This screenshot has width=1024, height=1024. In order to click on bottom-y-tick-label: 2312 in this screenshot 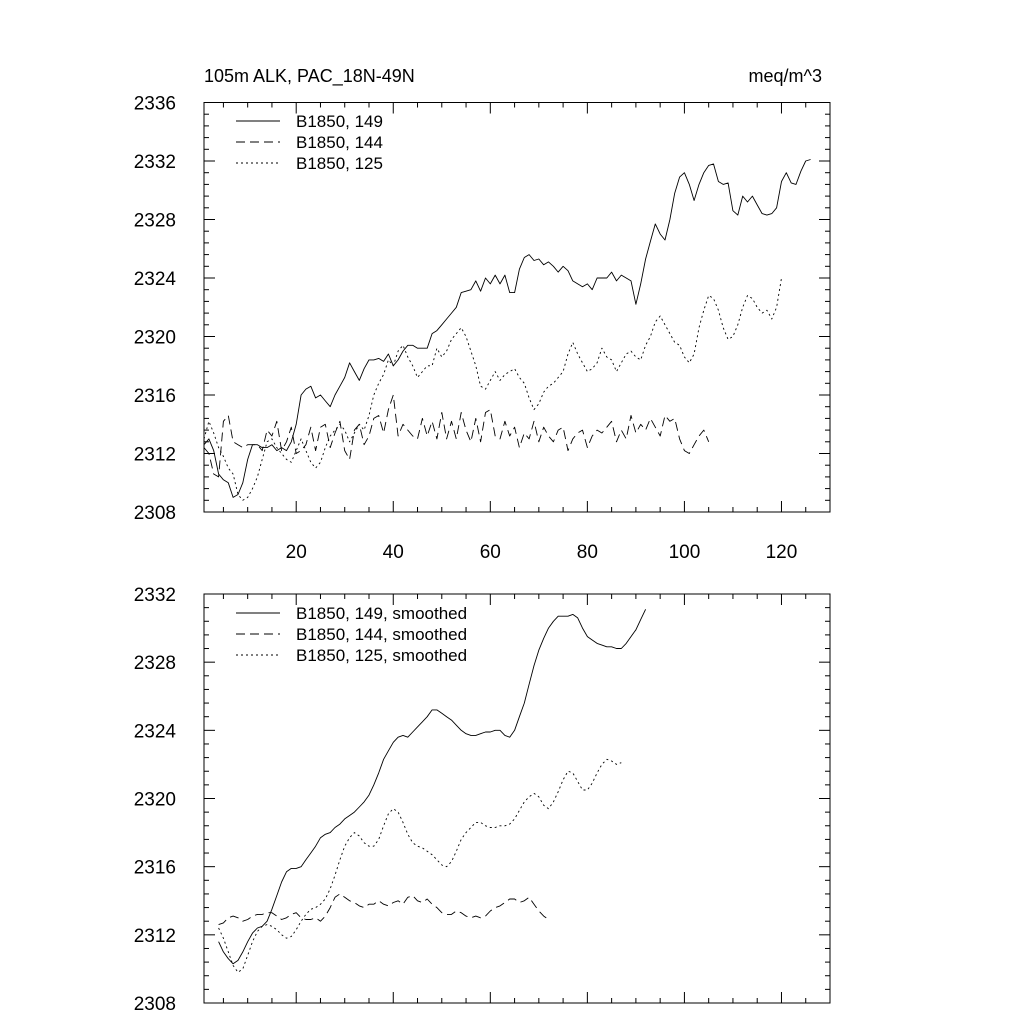, I will do `click(155, 936)`.